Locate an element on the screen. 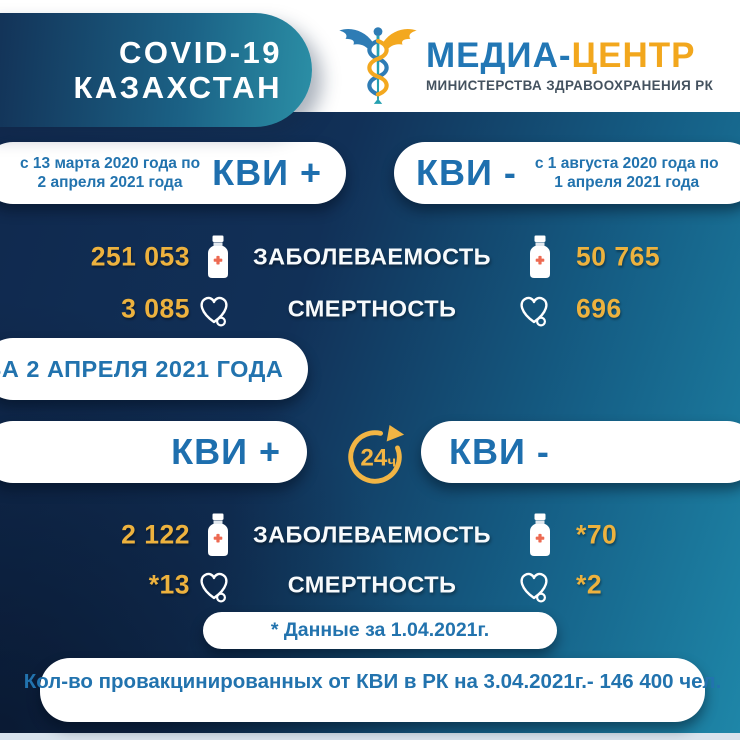 This screenshot has height=740, width=740. daily-incidence-row: 2 122 ЗАБОЛЕВАЕМОСТЬ *70 is located at coordinates (370, 535).